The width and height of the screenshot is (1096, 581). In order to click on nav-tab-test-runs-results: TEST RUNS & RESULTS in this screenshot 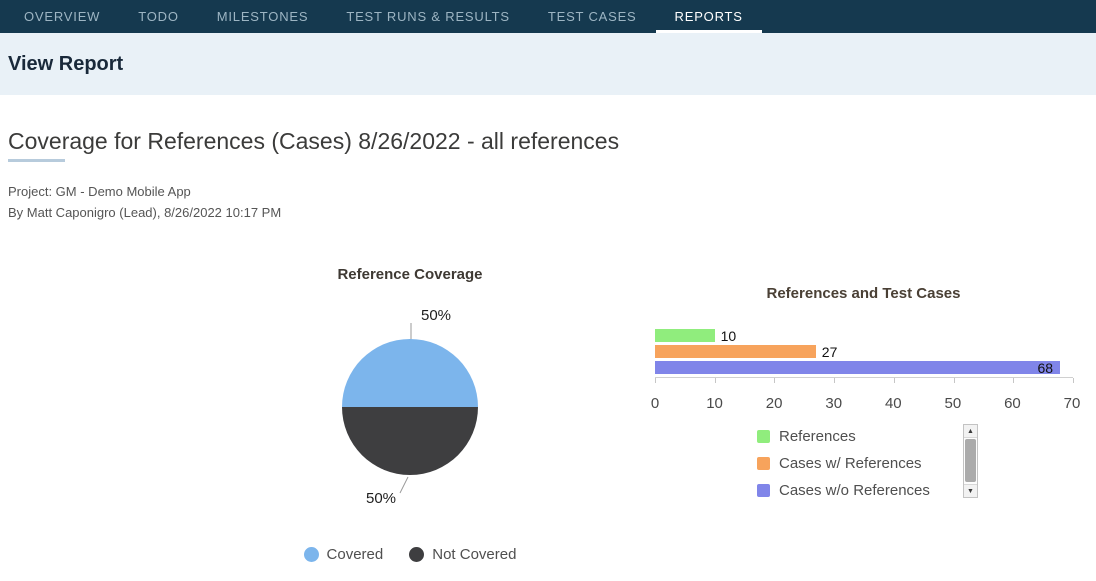, I will do `click(428, 16)`.